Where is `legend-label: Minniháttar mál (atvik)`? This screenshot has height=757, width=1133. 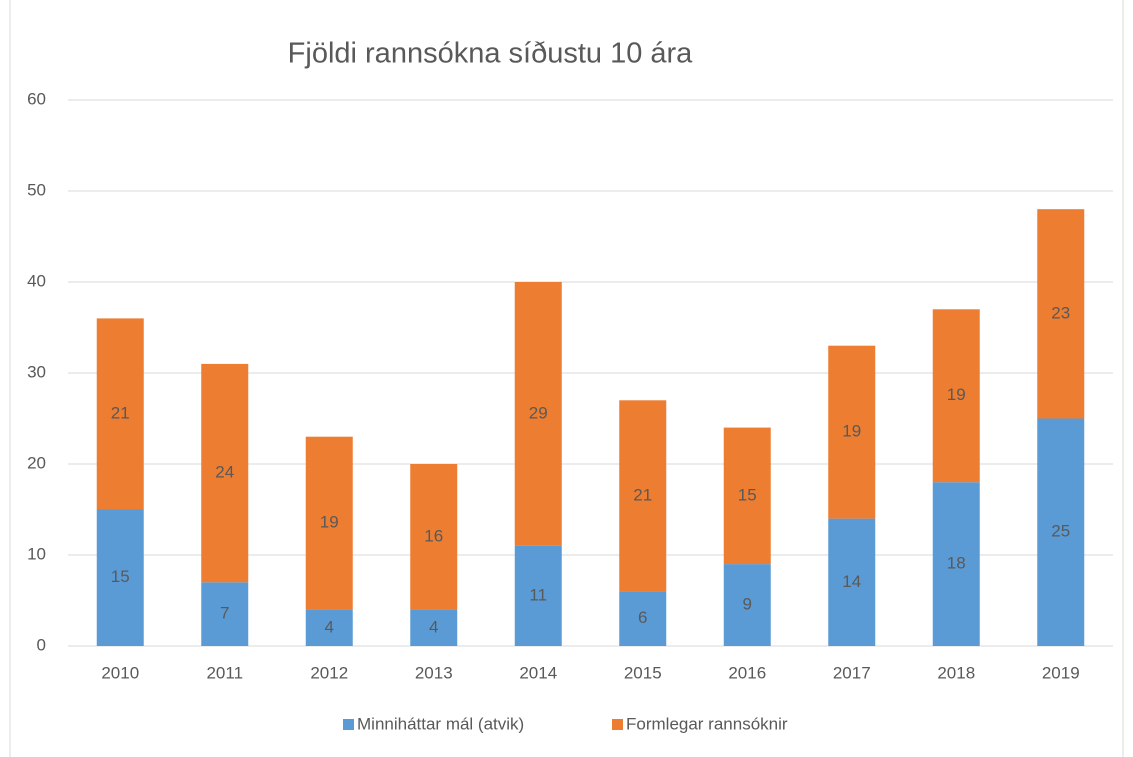
legend-label: Minniháttar mál (atvik) is located at coordinates (440, 723).